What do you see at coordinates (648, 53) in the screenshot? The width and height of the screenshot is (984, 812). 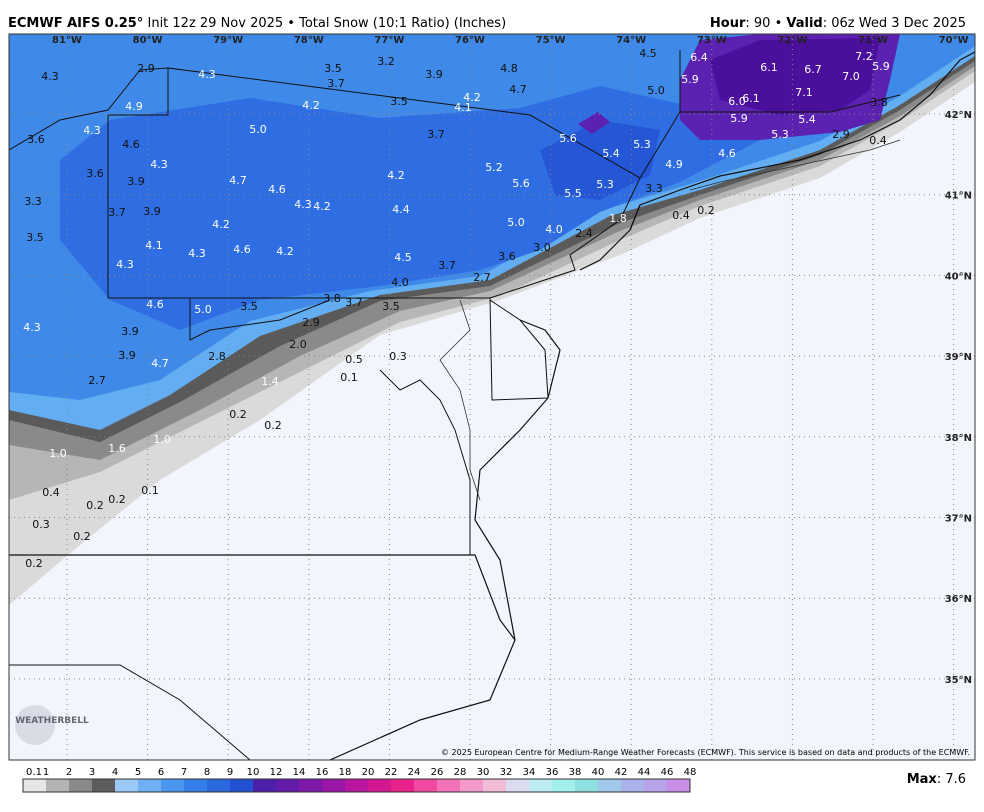 I see `snow-value: 4.5` at bounding box center [648, 53].